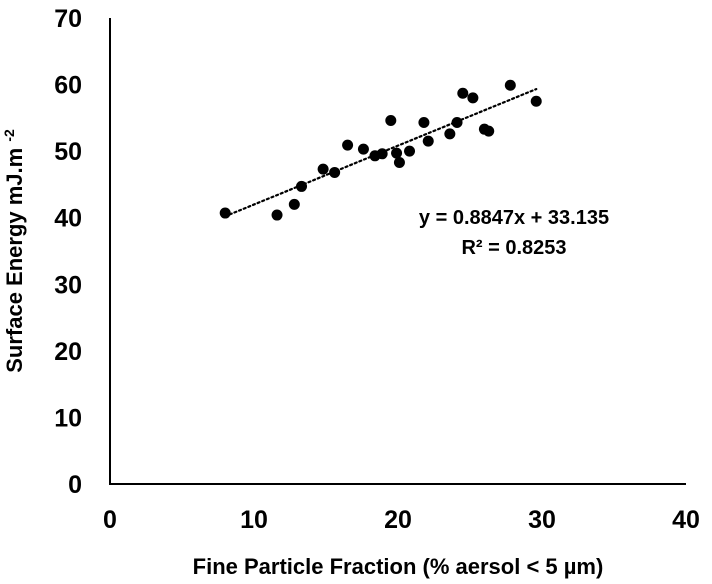 The height and width of the screenshot is (584, 712). I want to click on x-axis-title: Fine Particle Fraction (% aersol < 5 µm), so click(398, 566).